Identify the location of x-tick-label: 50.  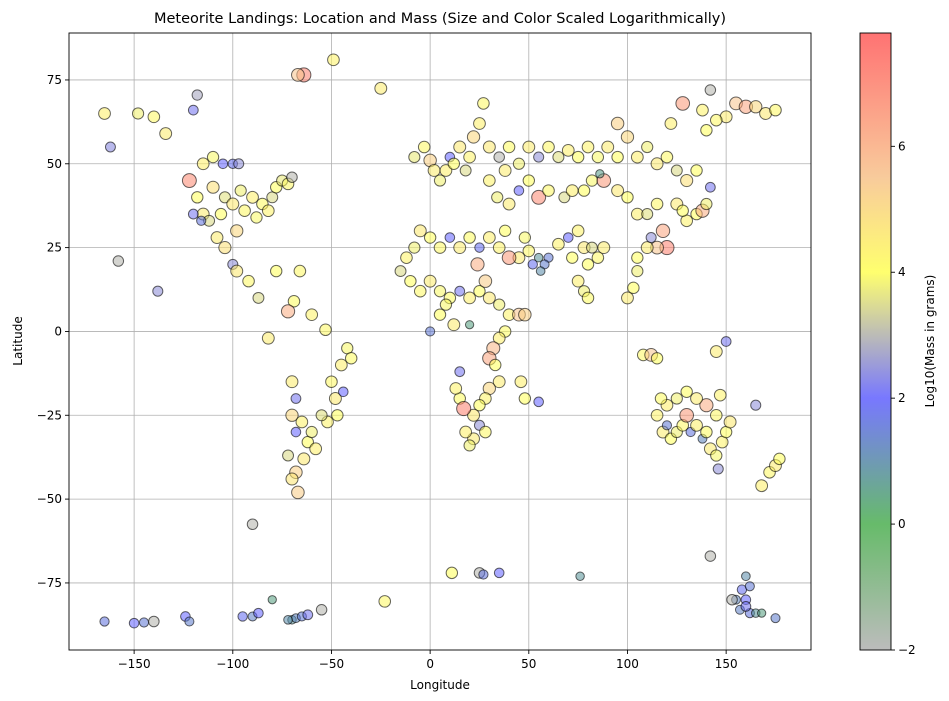
(528, 664).